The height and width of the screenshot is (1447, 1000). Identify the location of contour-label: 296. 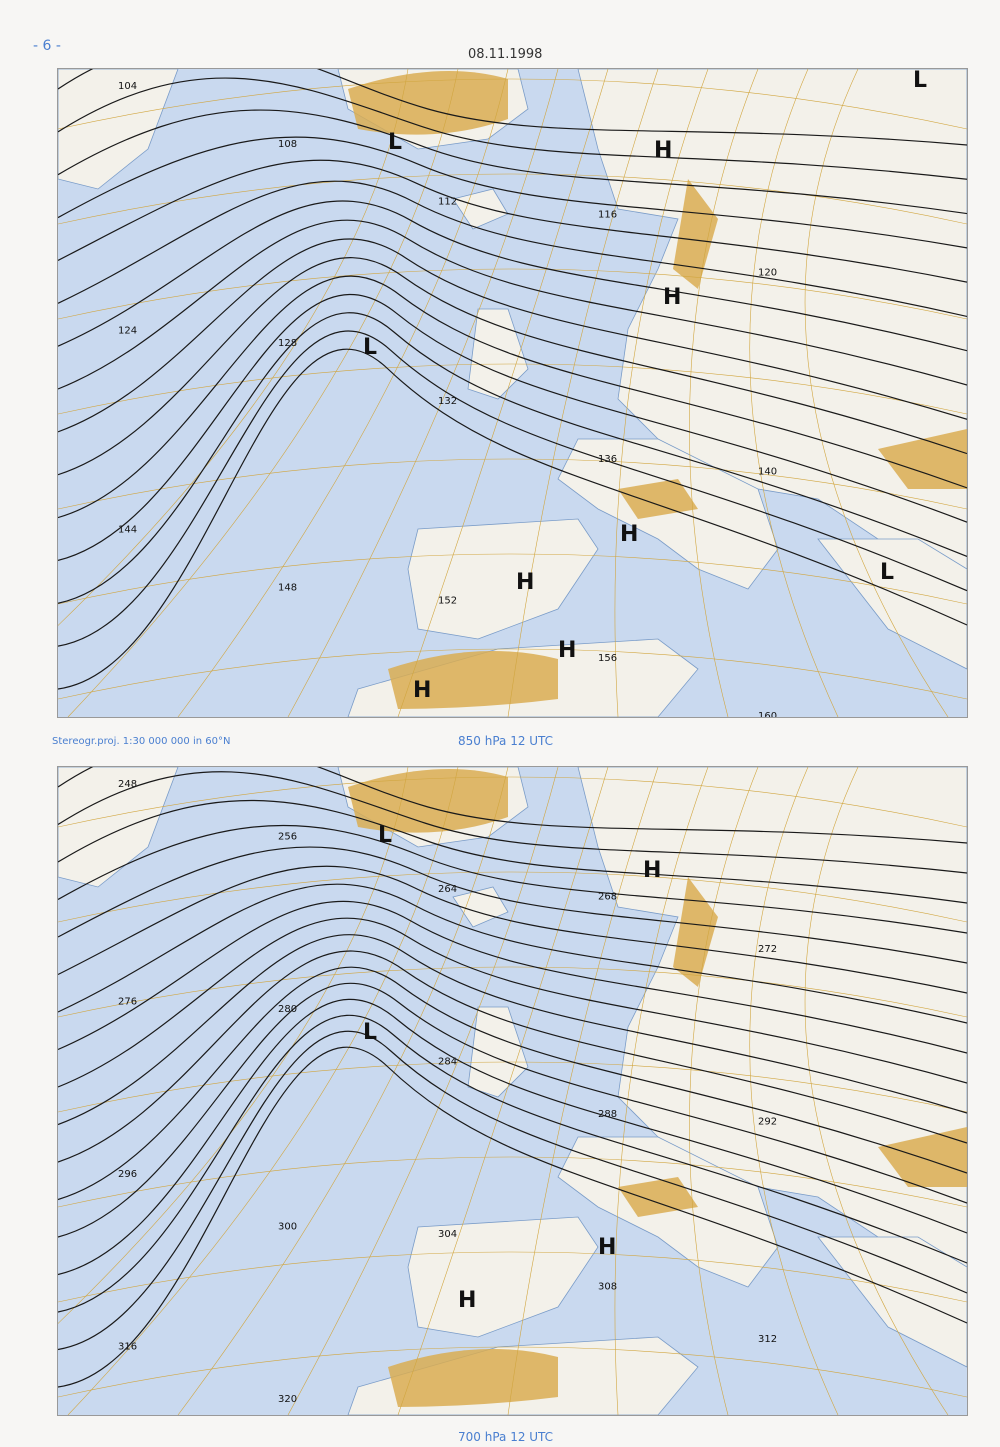
(127, 1174).